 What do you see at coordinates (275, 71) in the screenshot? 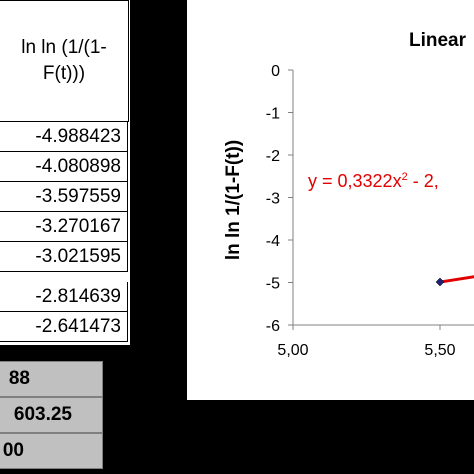
I see `y-tick-label: 0` at bounding box center [275, 71].